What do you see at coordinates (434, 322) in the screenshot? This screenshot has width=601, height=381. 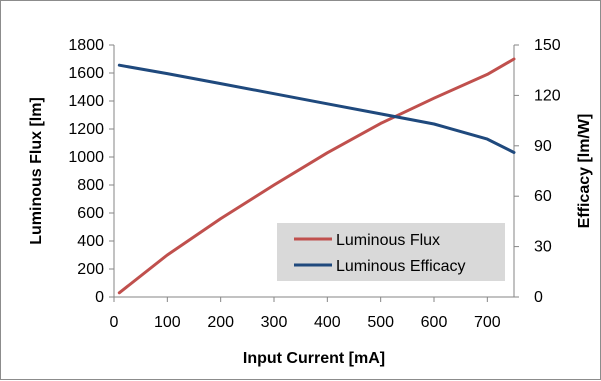 I see `x-tick-label: 600` at bounding box center [434, 322].